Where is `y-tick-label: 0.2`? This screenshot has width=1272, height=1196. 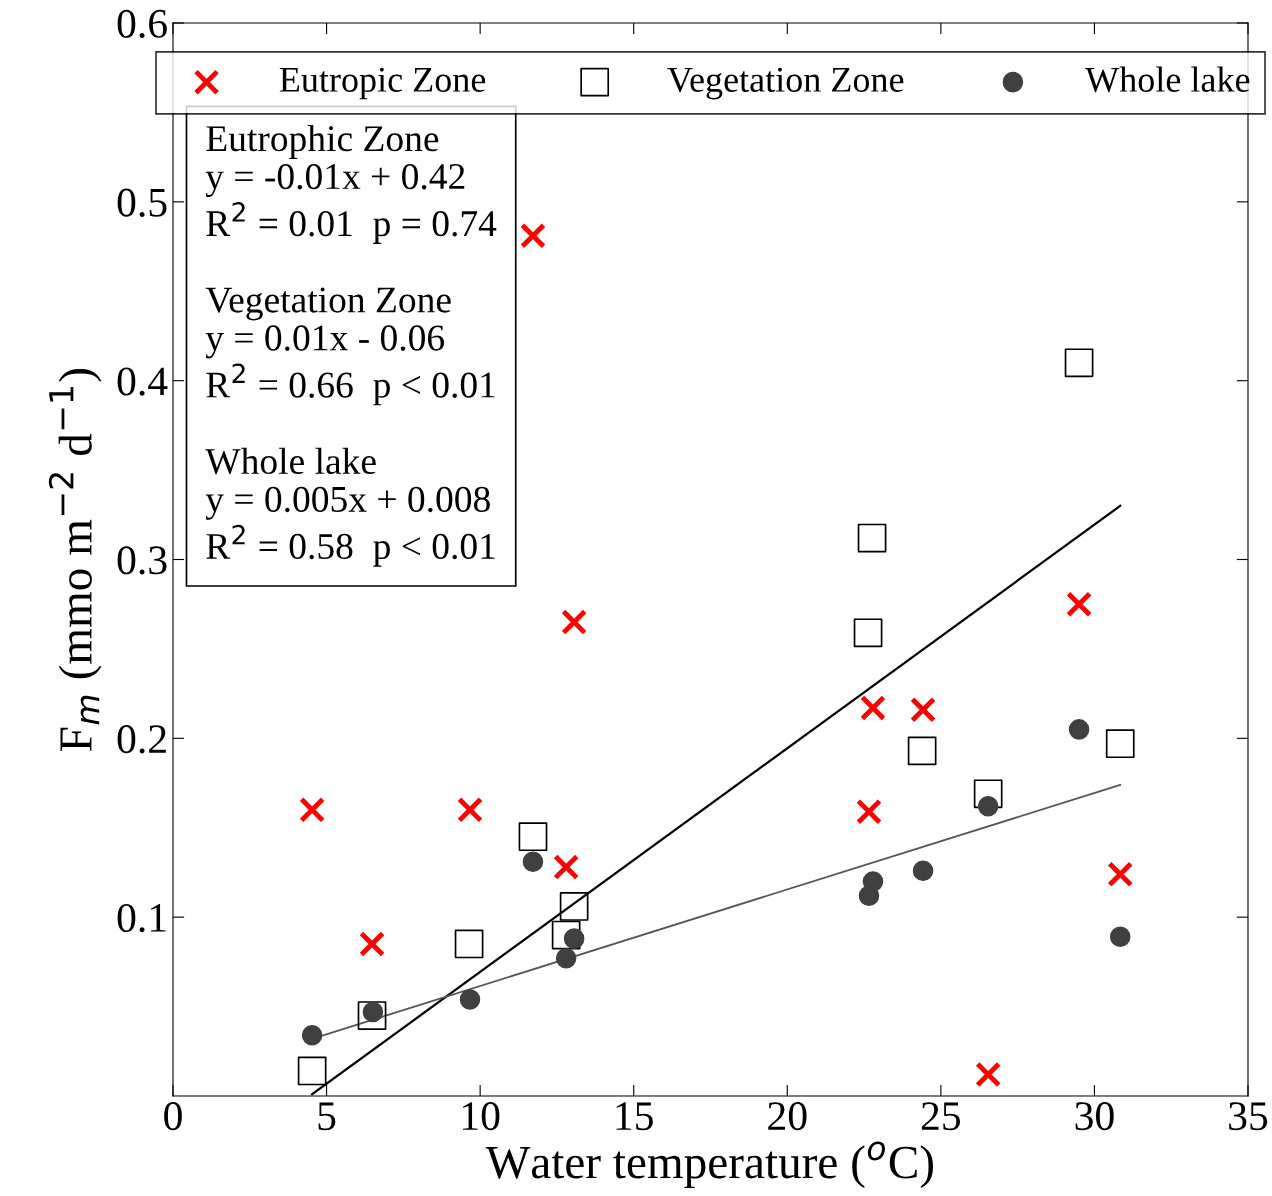 y-tick-label: 0.2 is located at coordinates (141, 739).